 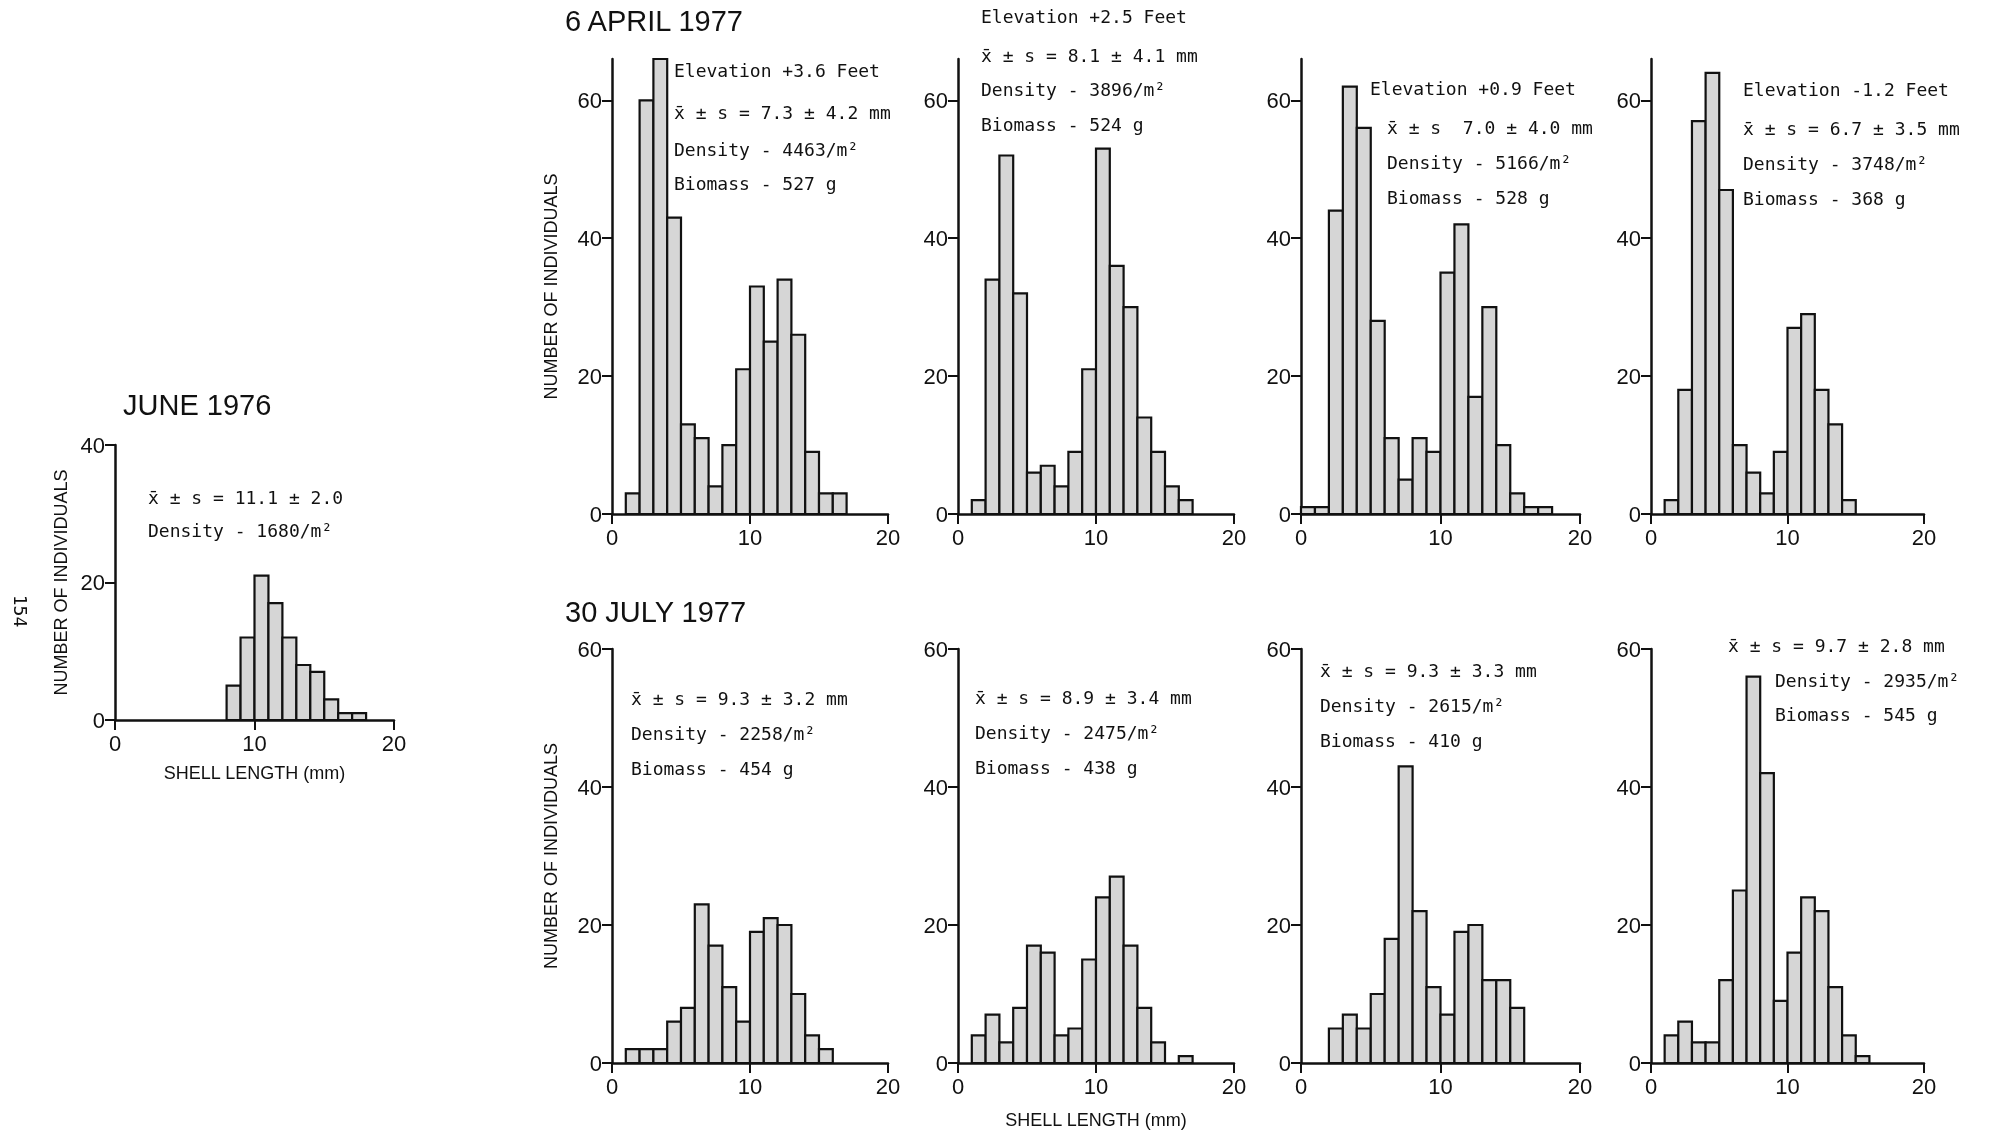 What do you see at coordinates (712, 768) in the screenshot?
I see `annotation: Biomass - 454 g` at bounding box center [712, 768].